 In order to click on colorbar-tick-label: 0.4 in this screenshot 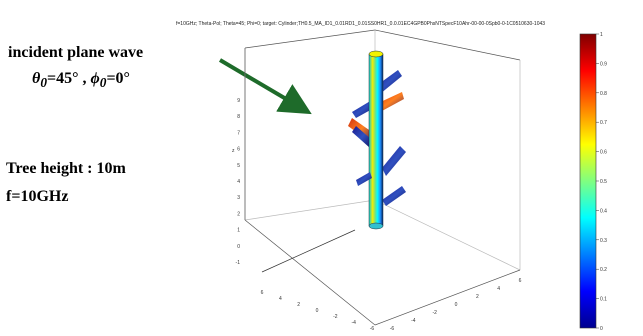, I will do `click(603, 211)`.